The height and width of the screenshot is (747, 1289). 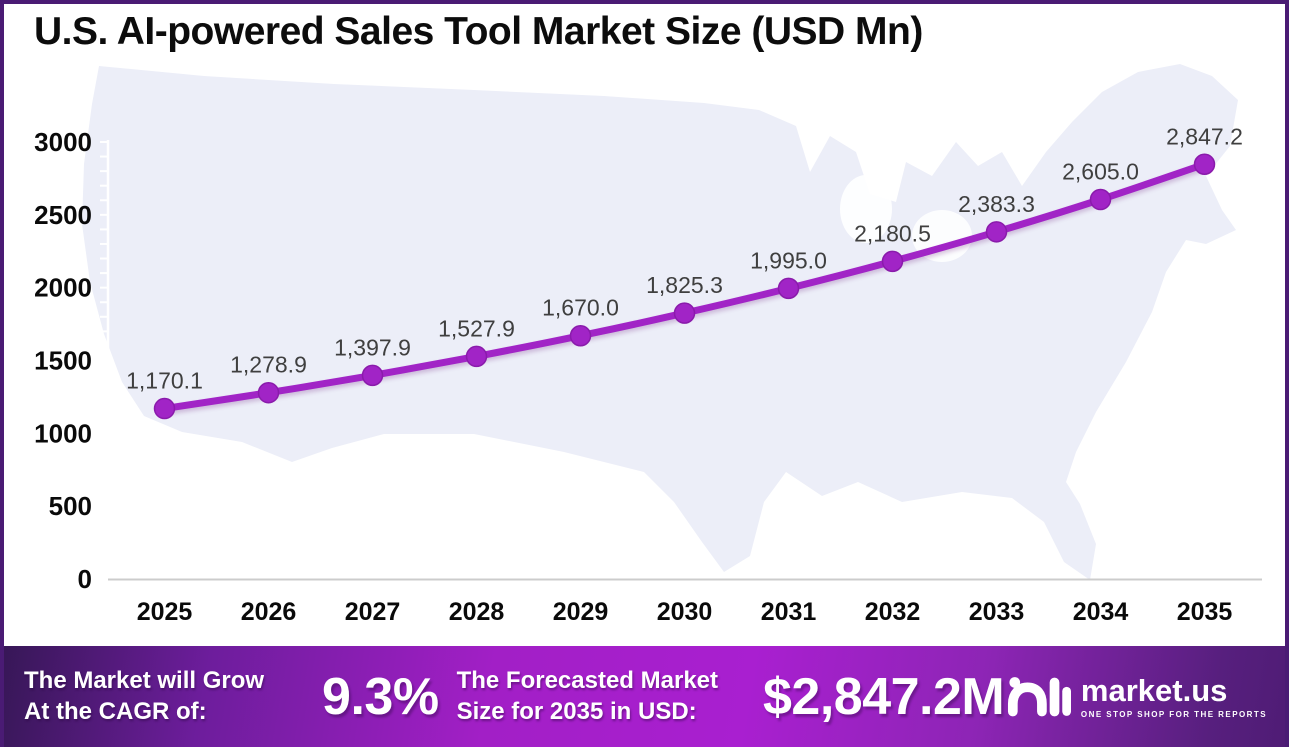 I want to click on svg-text: 1,527.9, so click(x=476, y=328).